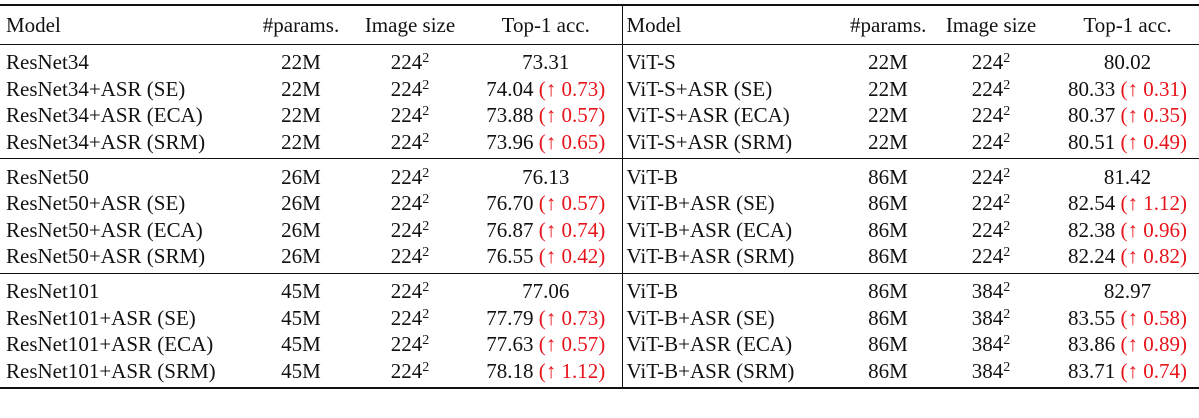 The height and width of the screenshot is (418, 1199). What do you see at coordinates (735, 317) in the screenshot?
I see `model-cell: ViT-B+ASR (SE)` at bounding box center [735, 317].